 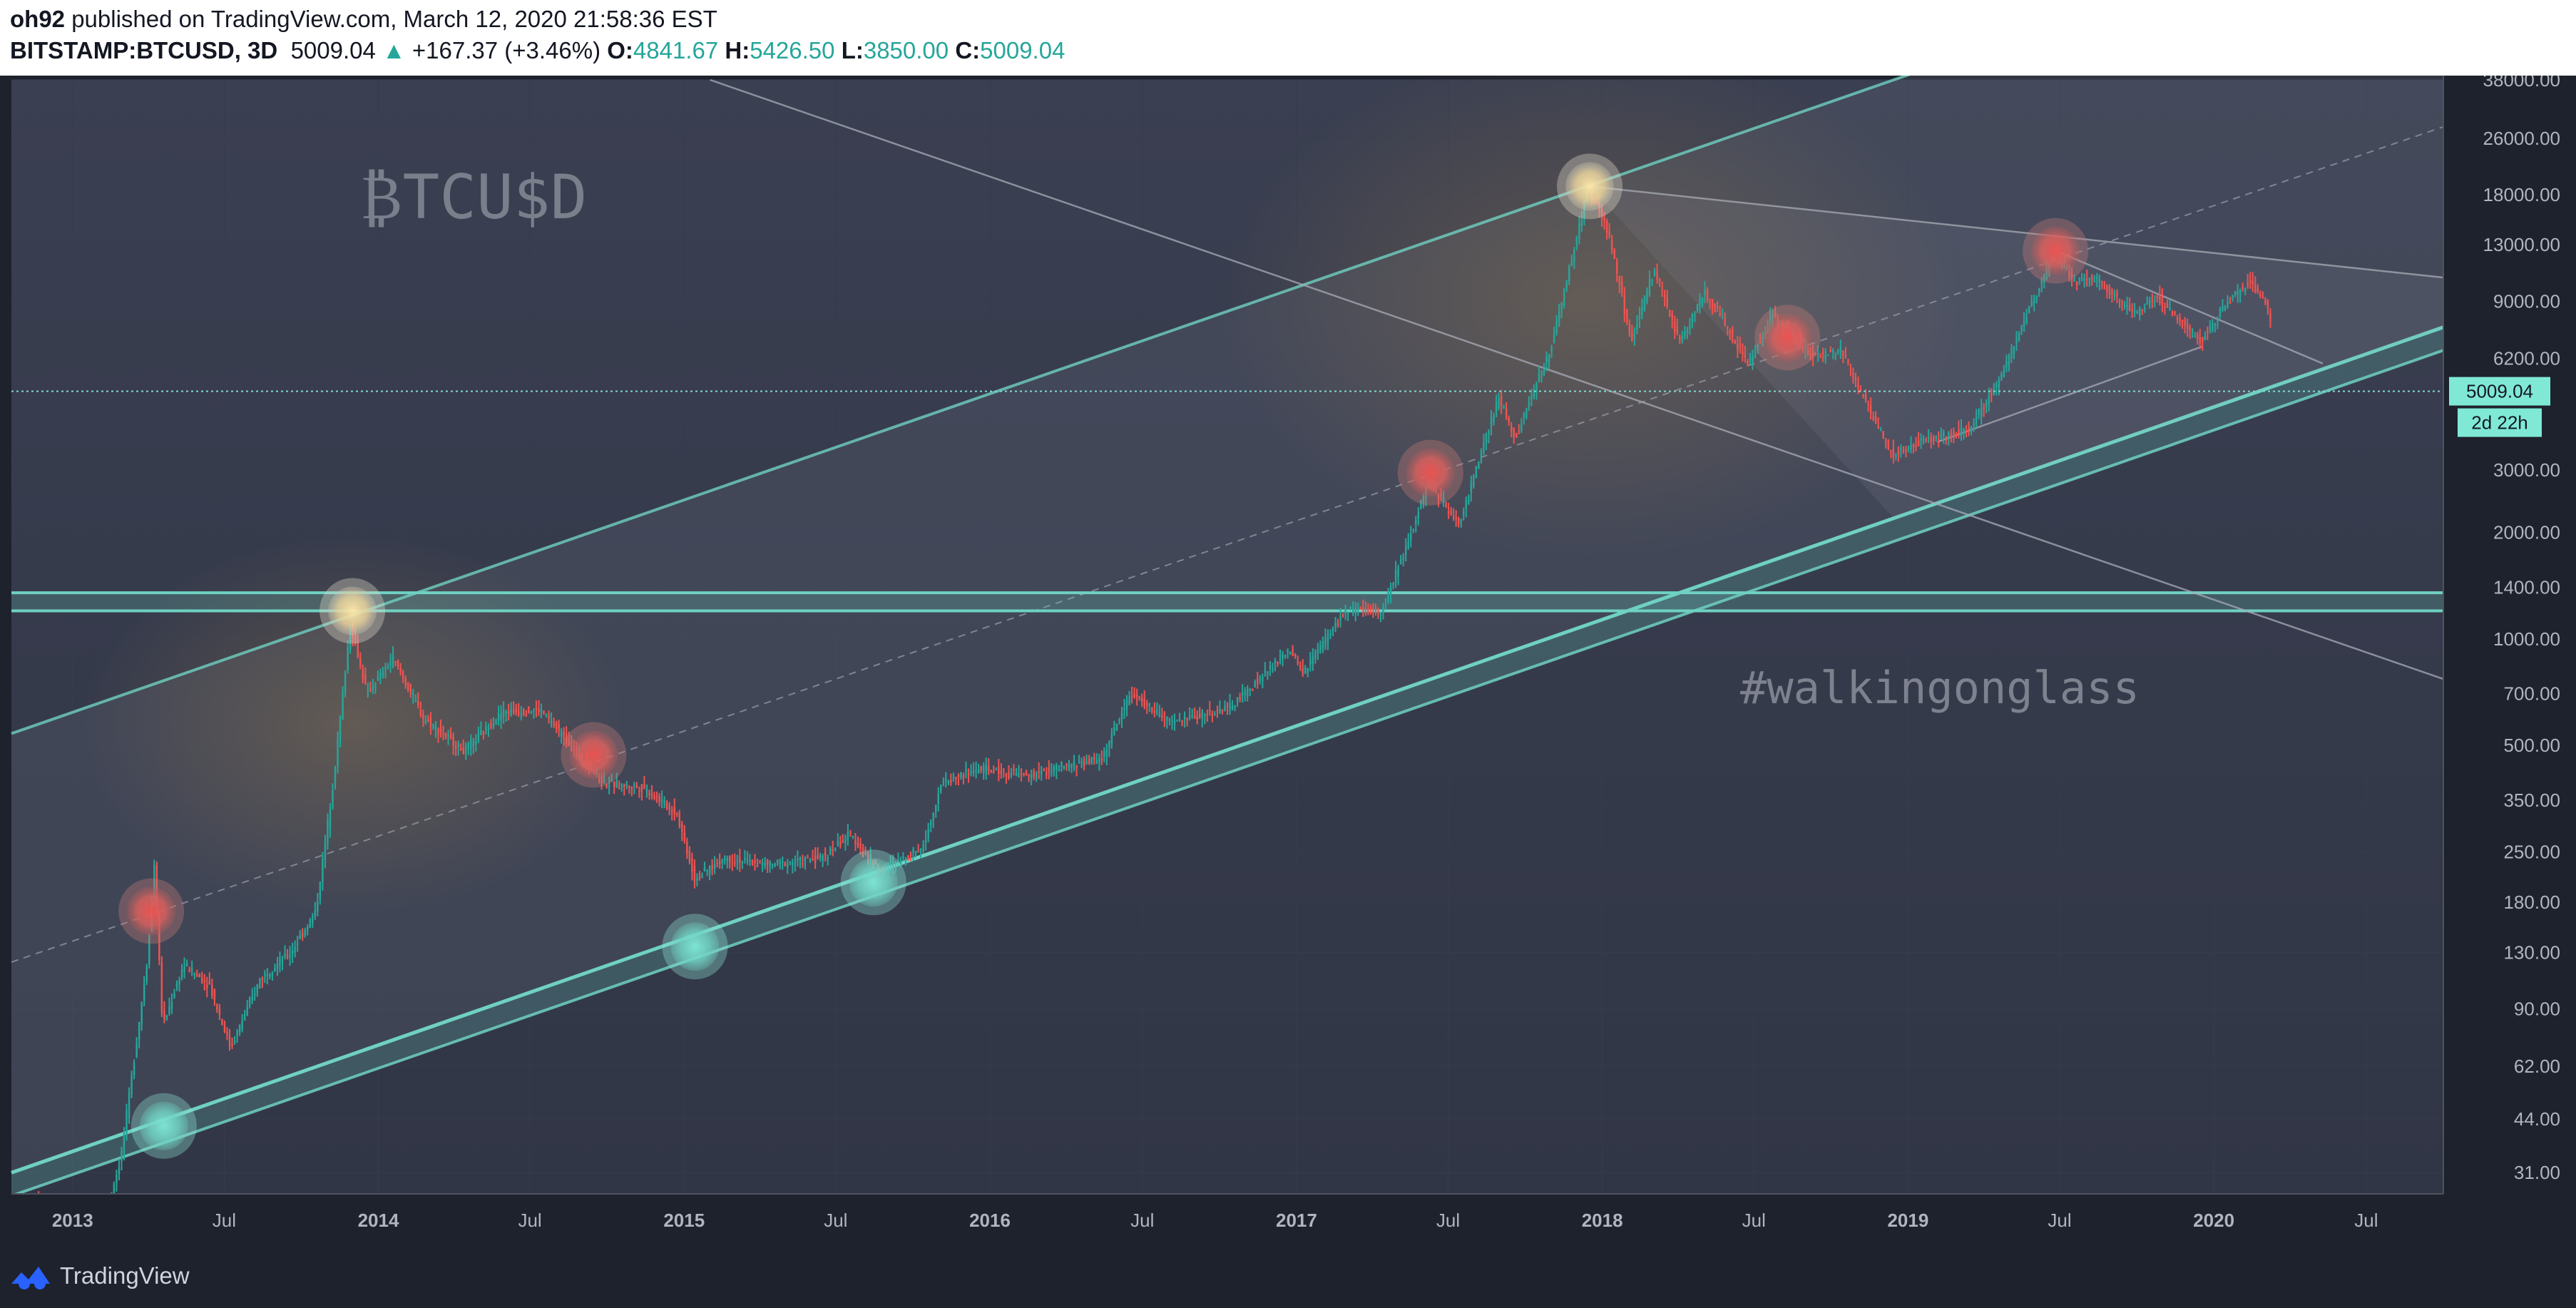 I want to click on close-value: 5009.04, so click(x=1022, y=50).